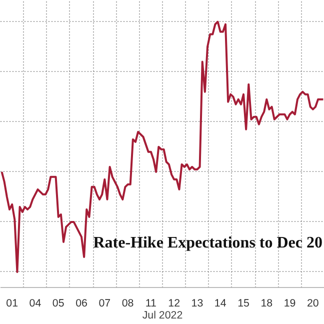 The width and height of the screenshot is (324, 324). Describe the element at coordinates (220, 304) in the screenshot. I see `x-tick-label: 14` at that location.